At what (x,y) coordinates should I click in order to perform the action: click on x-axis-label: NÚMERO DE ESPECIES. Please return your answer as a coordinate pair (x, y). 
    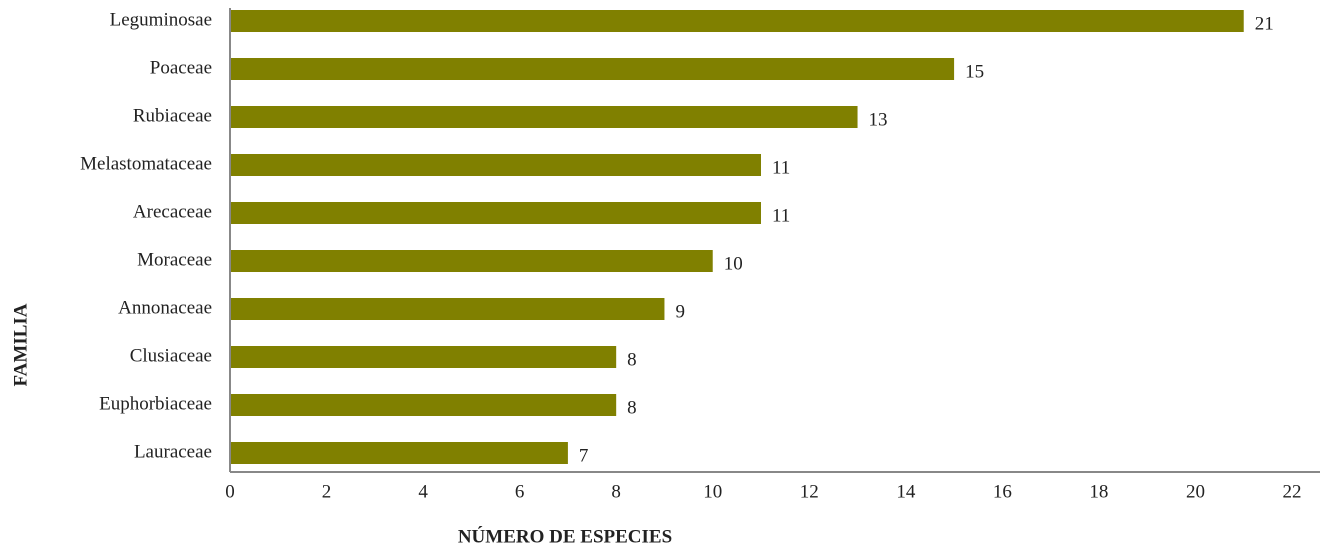
    Looking at the image, I should click on (565, 536).